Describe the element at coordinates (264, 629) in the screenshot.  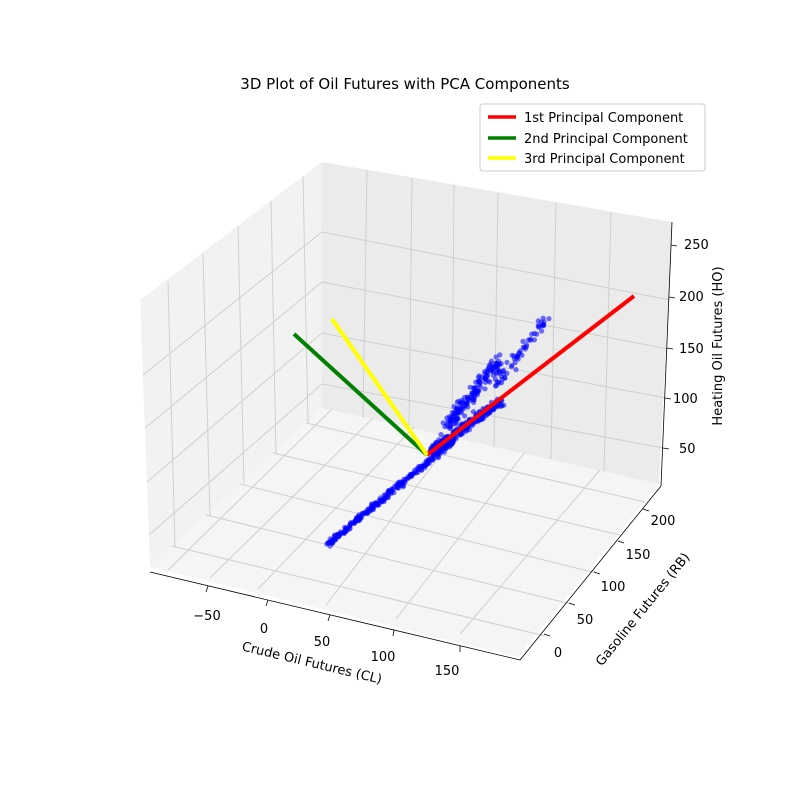
I see `x-tick-label: 0` at that location.